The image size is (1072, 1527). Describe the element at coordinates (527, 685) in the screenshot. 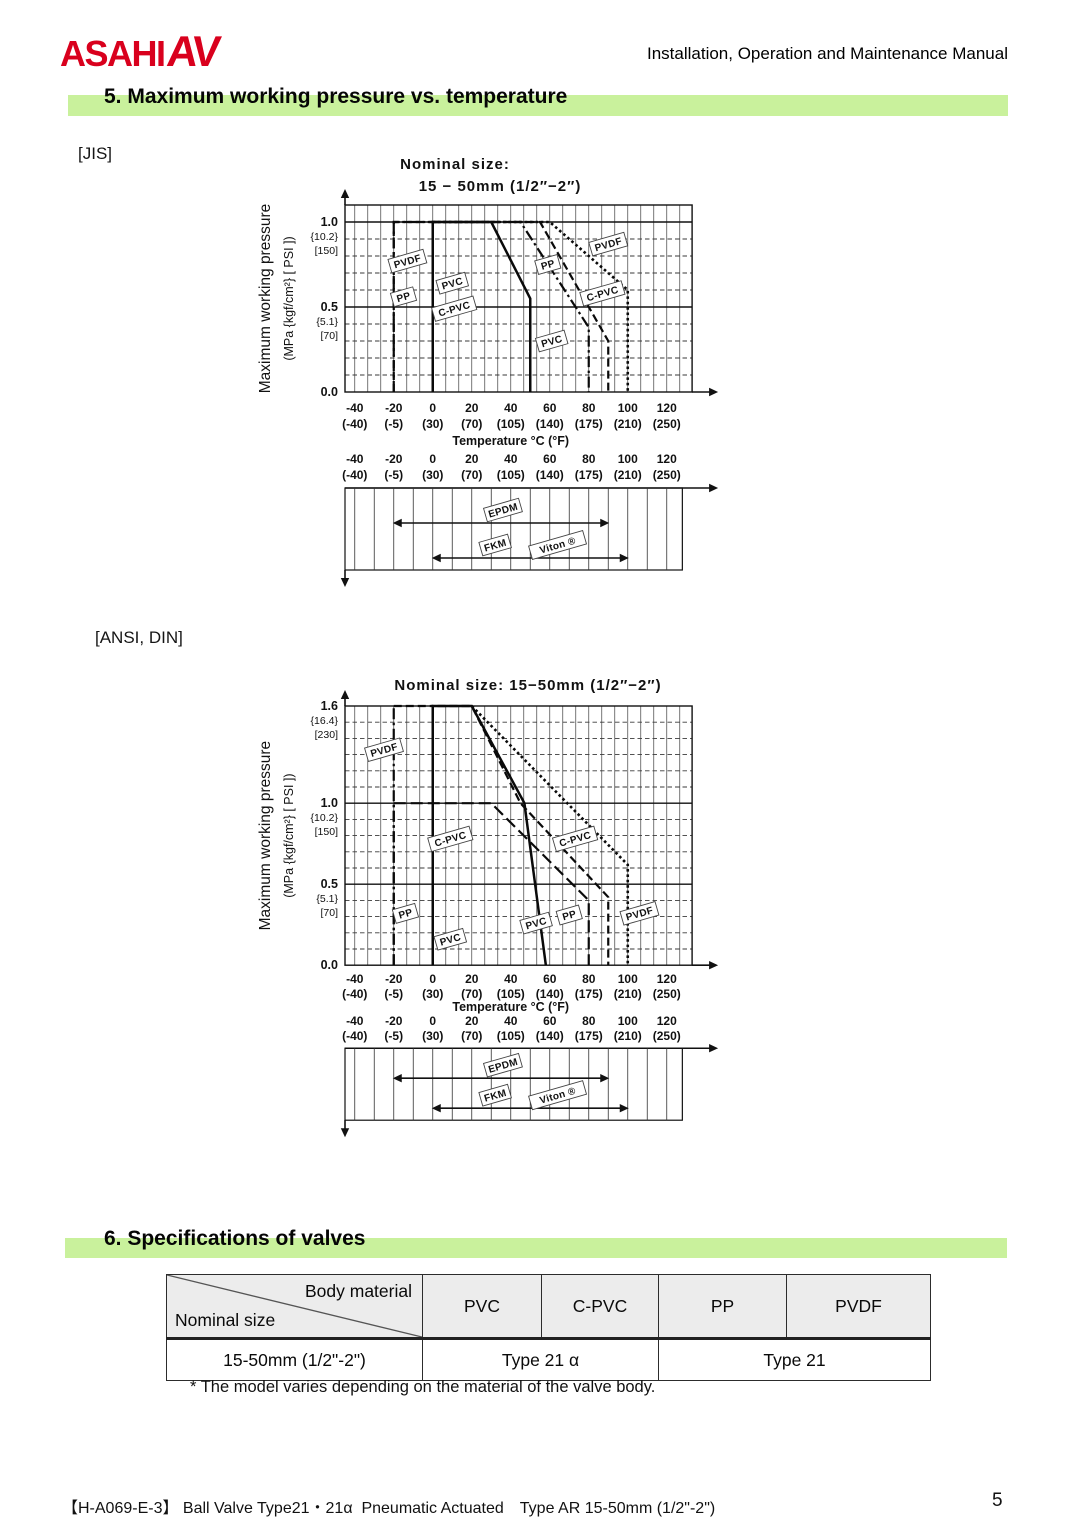

I see `svg-text:Nominal size: 15−50mm (1/2″−2: Nominal size: 15−50mm (1/2″−2″)` at that location.